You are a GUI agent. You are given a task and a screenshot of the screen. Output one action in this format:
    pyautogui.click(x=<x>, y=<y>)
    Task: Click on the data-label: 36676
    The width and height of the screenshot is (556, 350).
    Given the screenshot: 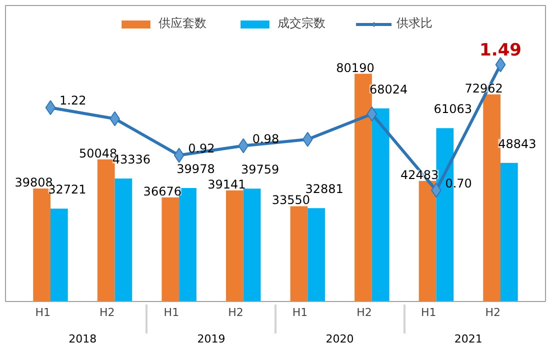 What is the action you would take?
    pyautogui.click(x=162, y=191)
    